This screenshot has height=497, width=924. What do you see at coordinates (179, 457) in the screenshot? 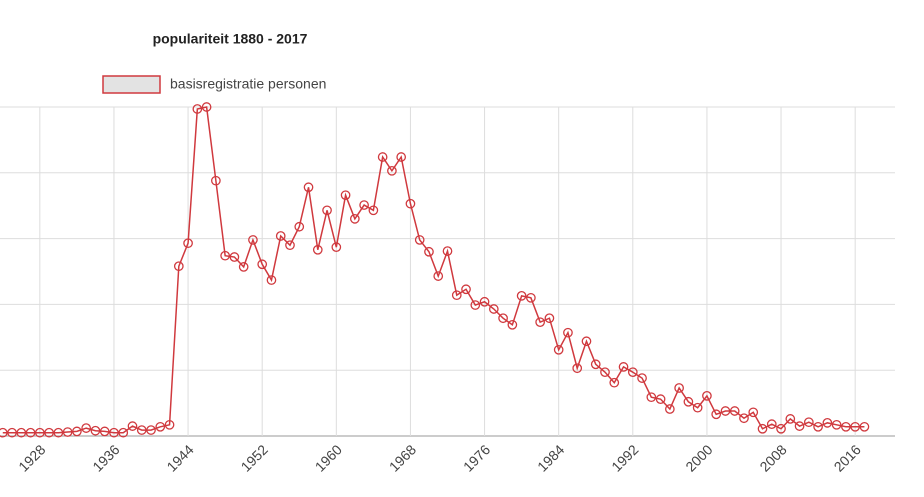
I see `x-tick-label: 1944` at bounding box center [179, 457].